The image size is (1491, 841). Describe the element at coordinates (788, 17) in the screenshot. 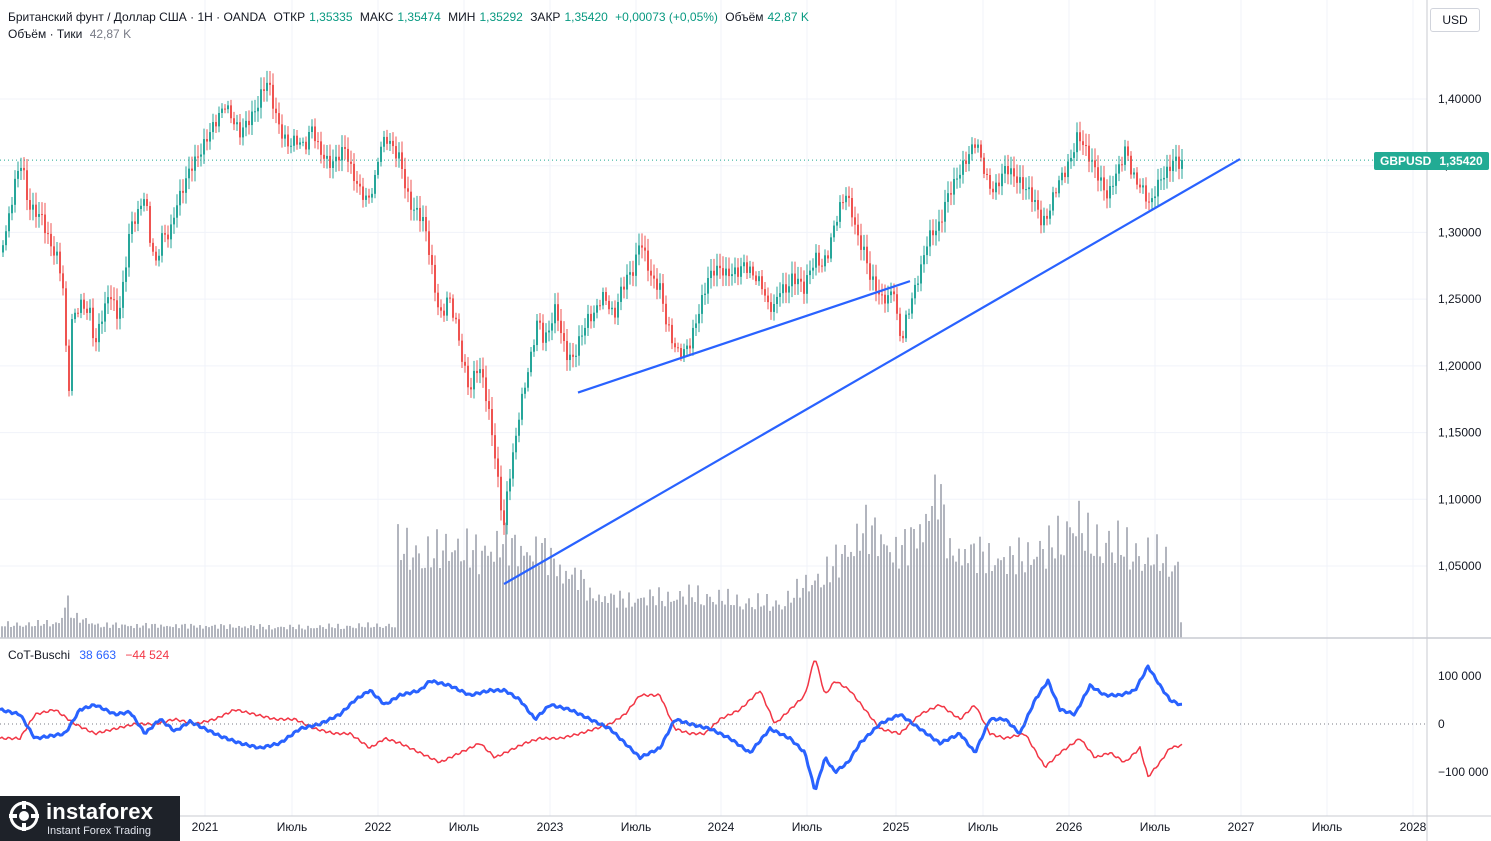

I see `volume-value: 42,87 K` at that location.